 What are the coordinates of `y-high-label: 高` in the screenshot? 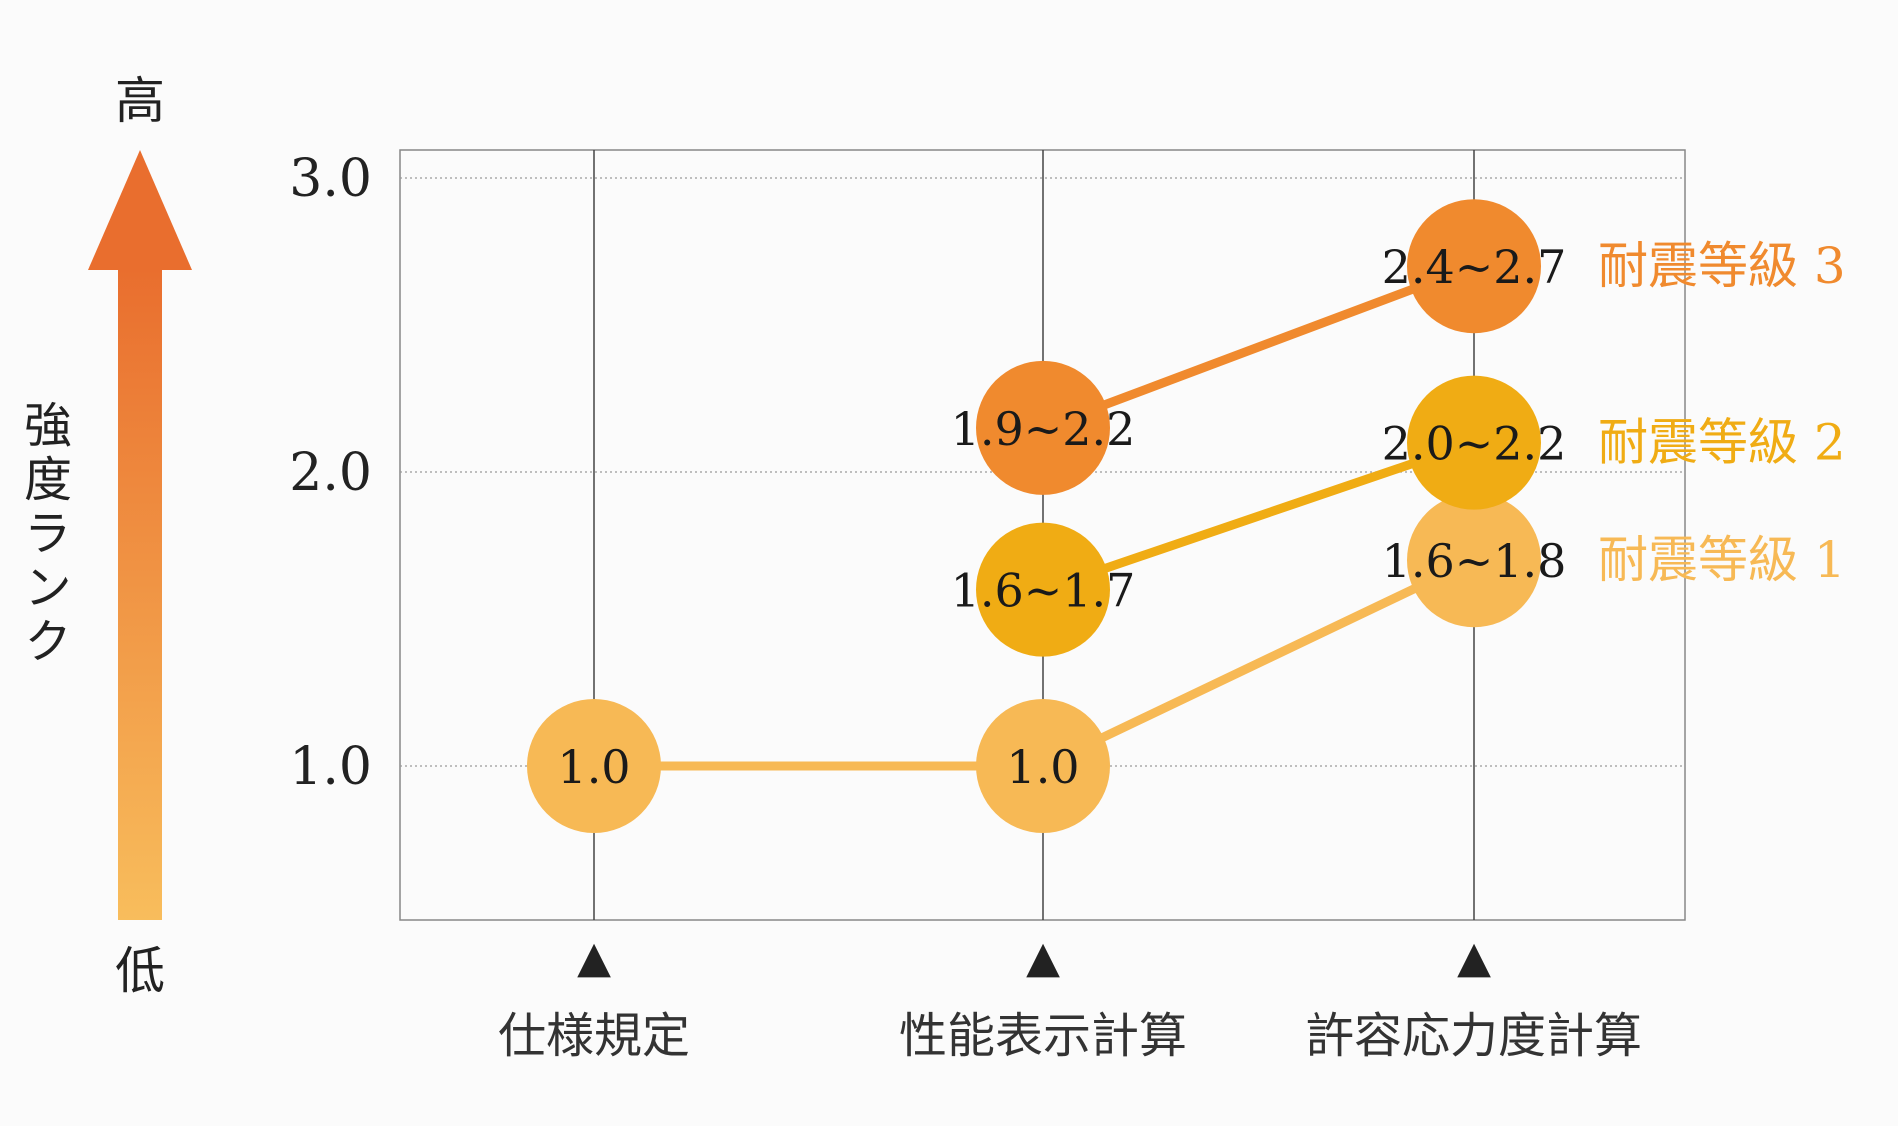 It's located at (140, 101).